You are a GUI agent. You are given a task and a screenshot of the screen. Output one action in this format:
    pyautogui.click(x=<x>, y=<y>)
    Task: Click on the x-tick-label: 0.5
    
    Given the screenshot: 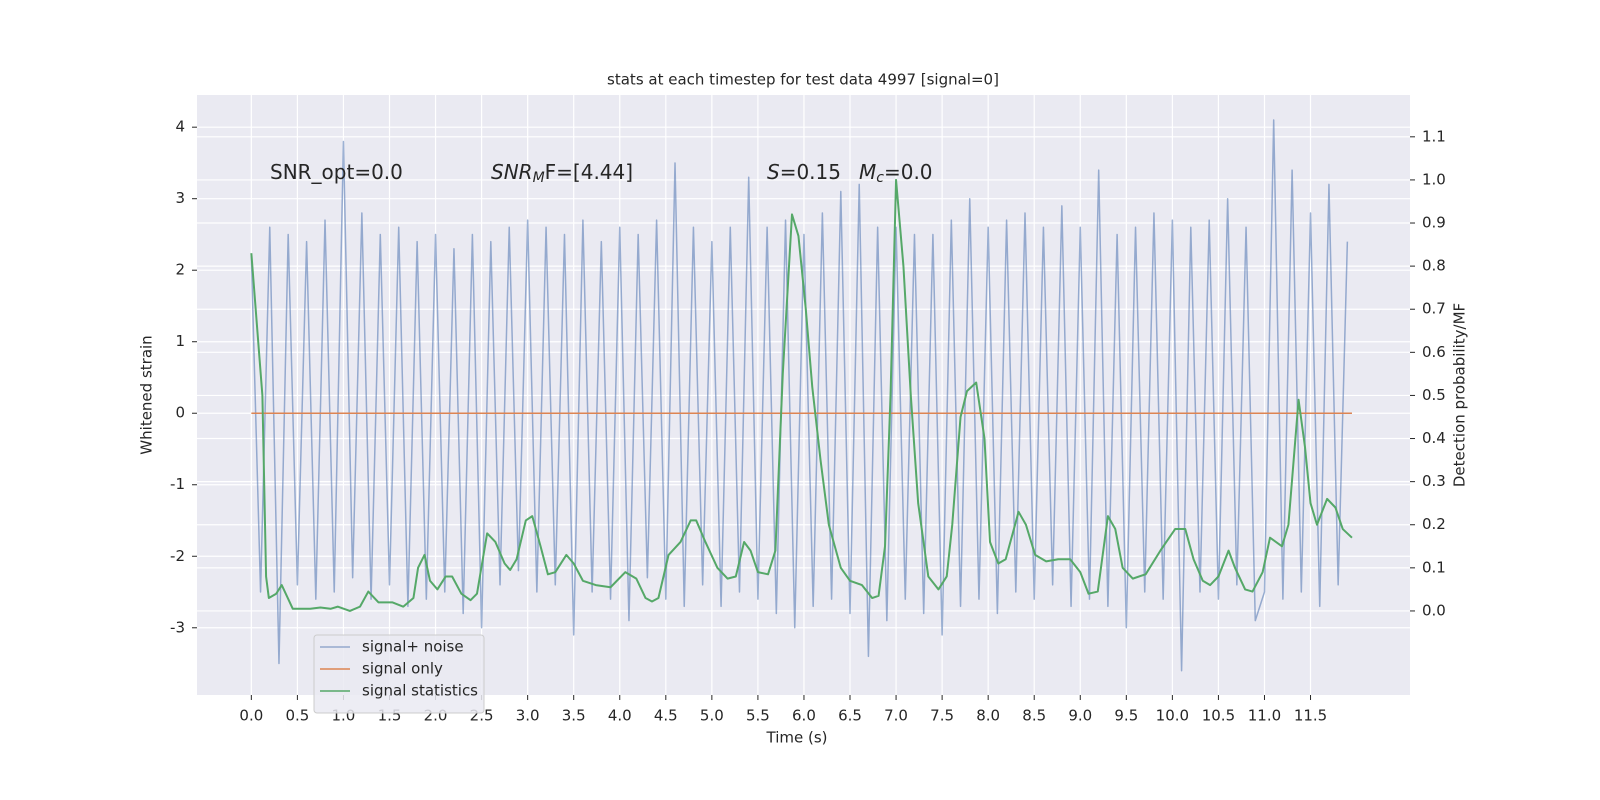 What is the action you would take?
    pyautogui.click(x=297, y=716)
    